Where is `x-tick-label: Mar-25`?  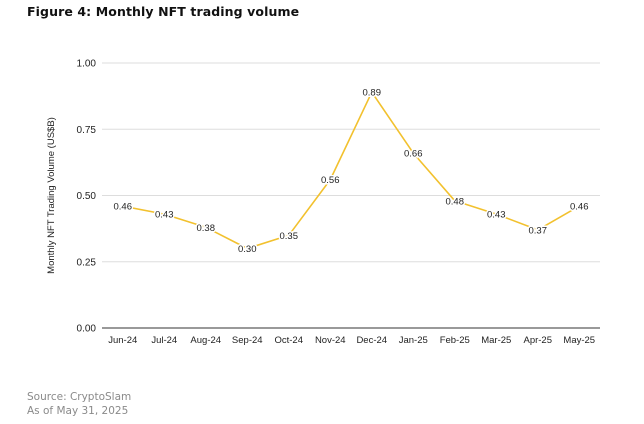 x-tick-label: Mar-25 is located at coordinates (496, 340).